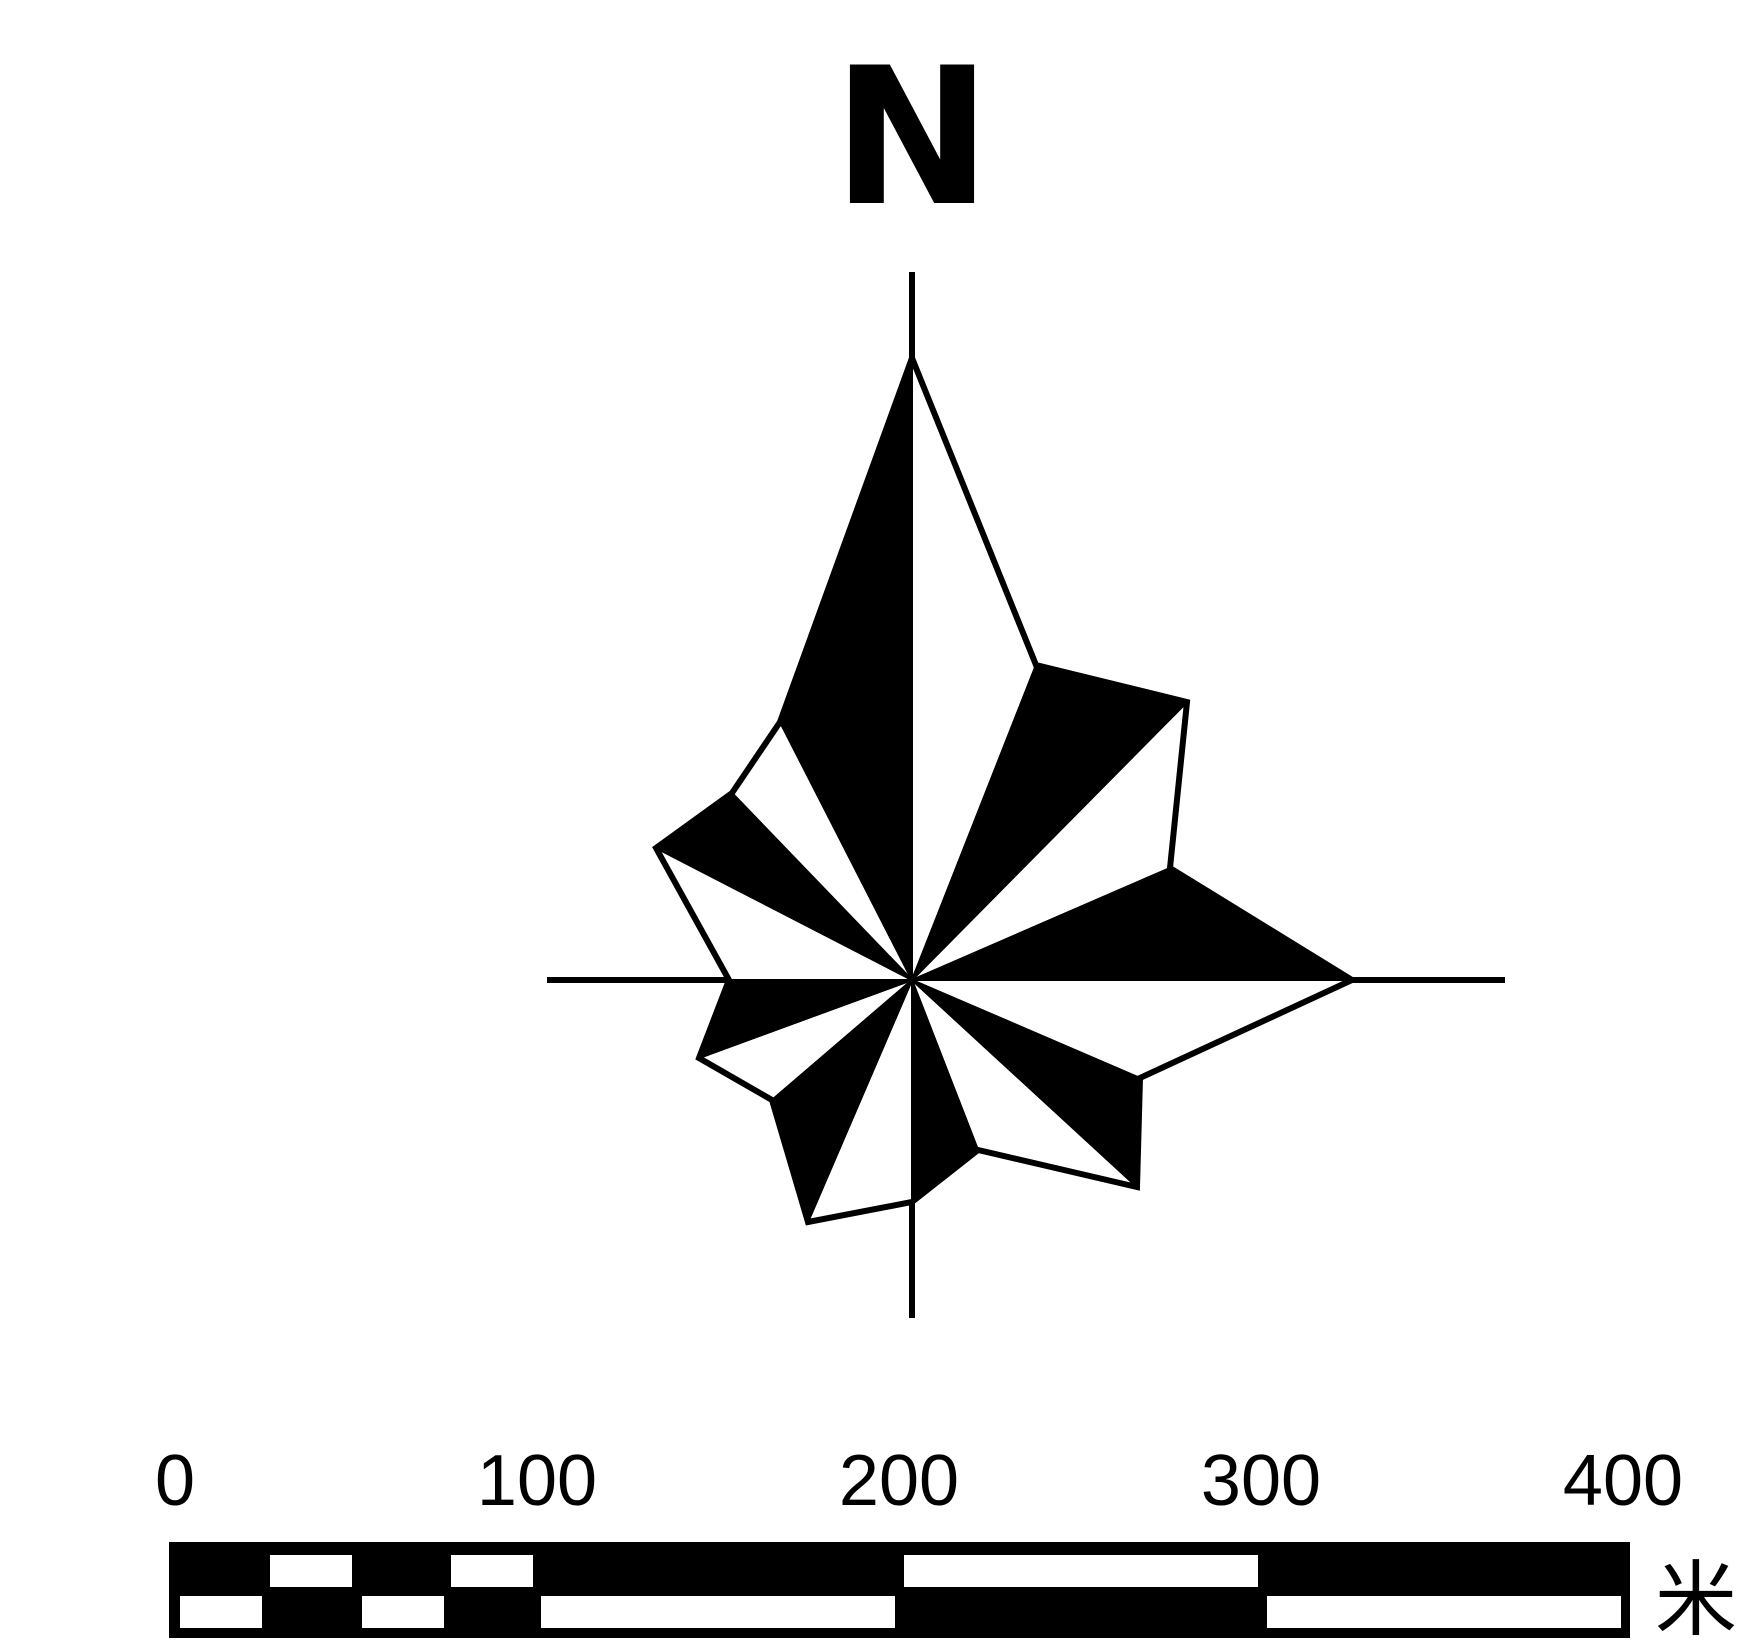  I want to click on scale-unit-label: 米, so click(1696, 1597).